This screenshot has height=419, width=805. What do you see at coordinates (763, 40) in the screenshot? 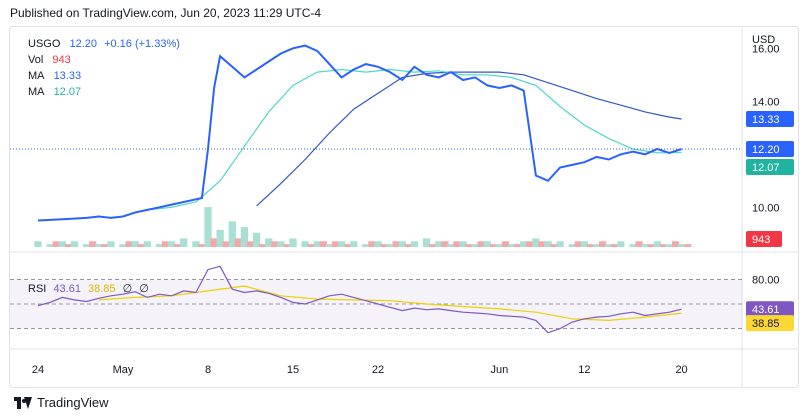
I see `price-axis-unit: USD` at bounding box center [763, 40].